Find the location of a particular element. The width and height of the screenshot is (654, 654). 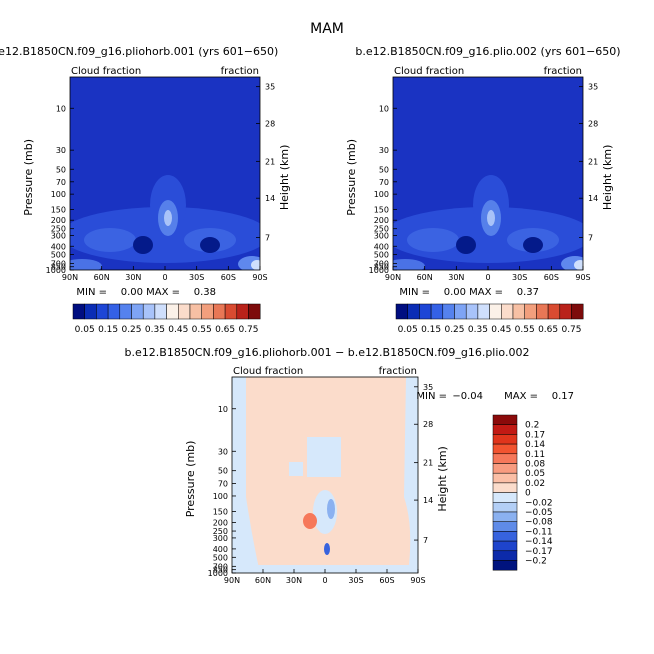

colorbar-label: 0.17 is located at coordinates (535, 435).